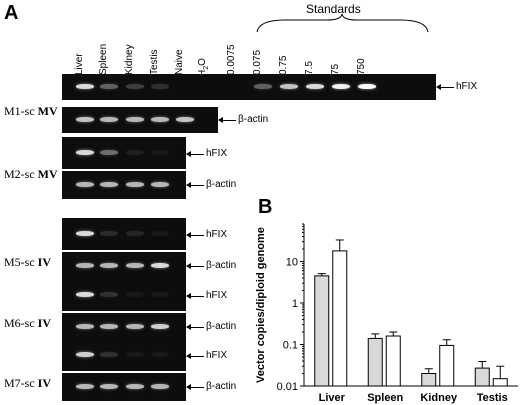 The image size is (520, 405). Describe the element at coordinates (124, 266) in the screenshot. I see `gel-row3-actin` at that location.